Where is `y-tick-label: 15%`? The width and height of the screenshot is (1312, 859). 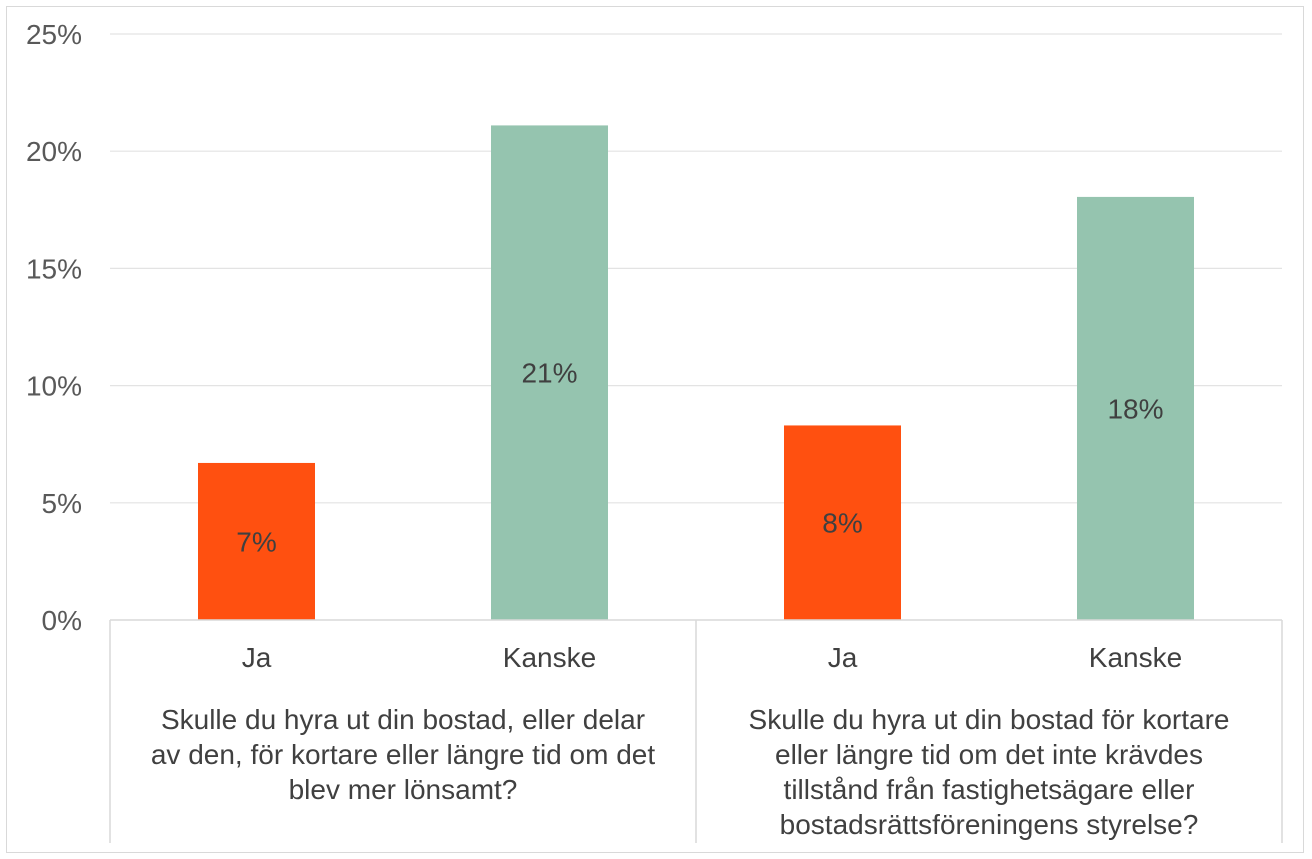
y-tick-label: 15% is located at coordinates (54, 268).